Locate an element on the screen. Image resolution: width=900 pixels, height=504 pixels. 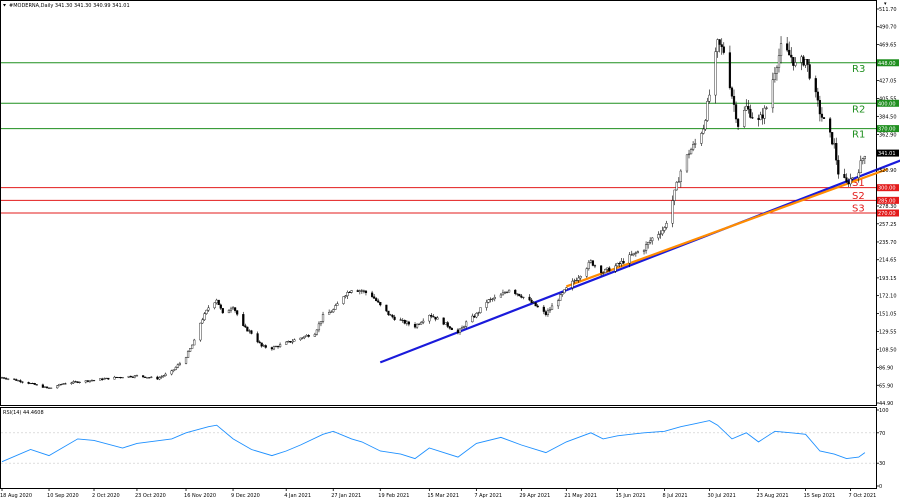
current-price-badge is located at coordinates (888, 153).